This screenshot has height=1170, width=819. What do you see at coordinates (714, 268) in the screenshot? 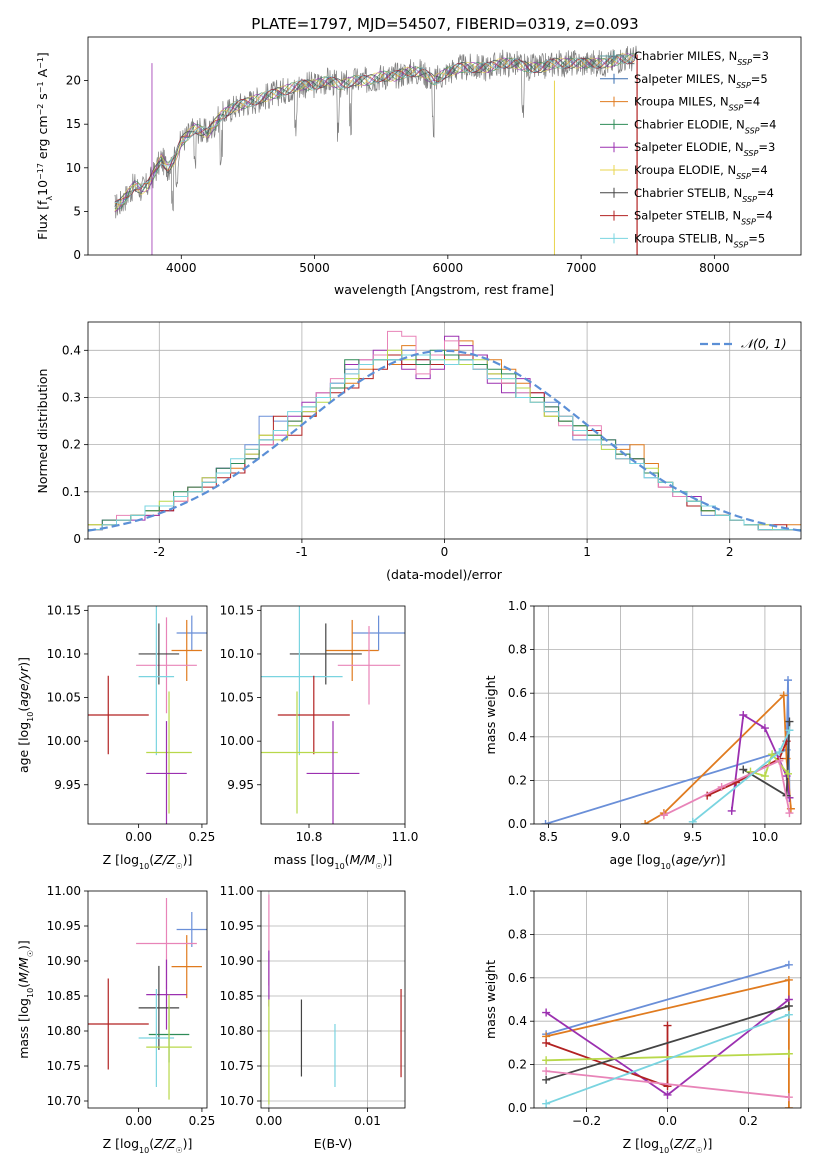
I see `x-tick-label: 8000` at bounding box center [714, 268].